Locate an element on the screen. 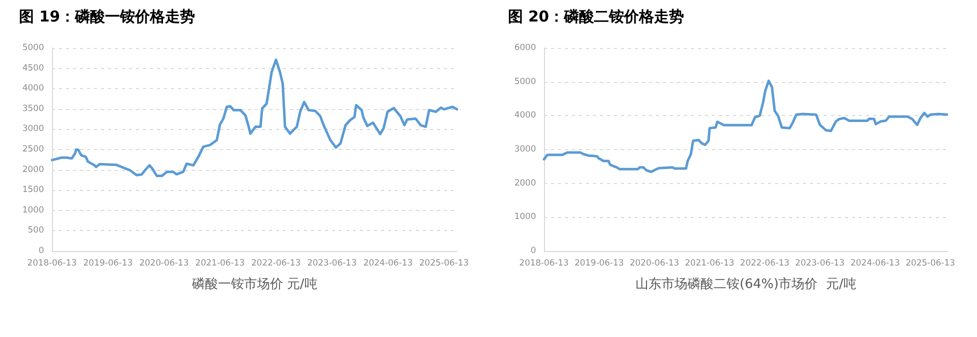 The height and width of the screenshot is (337, 977). x-axis-title: 磷酸一铵市场价 元/吨 is located at coordinates (254, 284).